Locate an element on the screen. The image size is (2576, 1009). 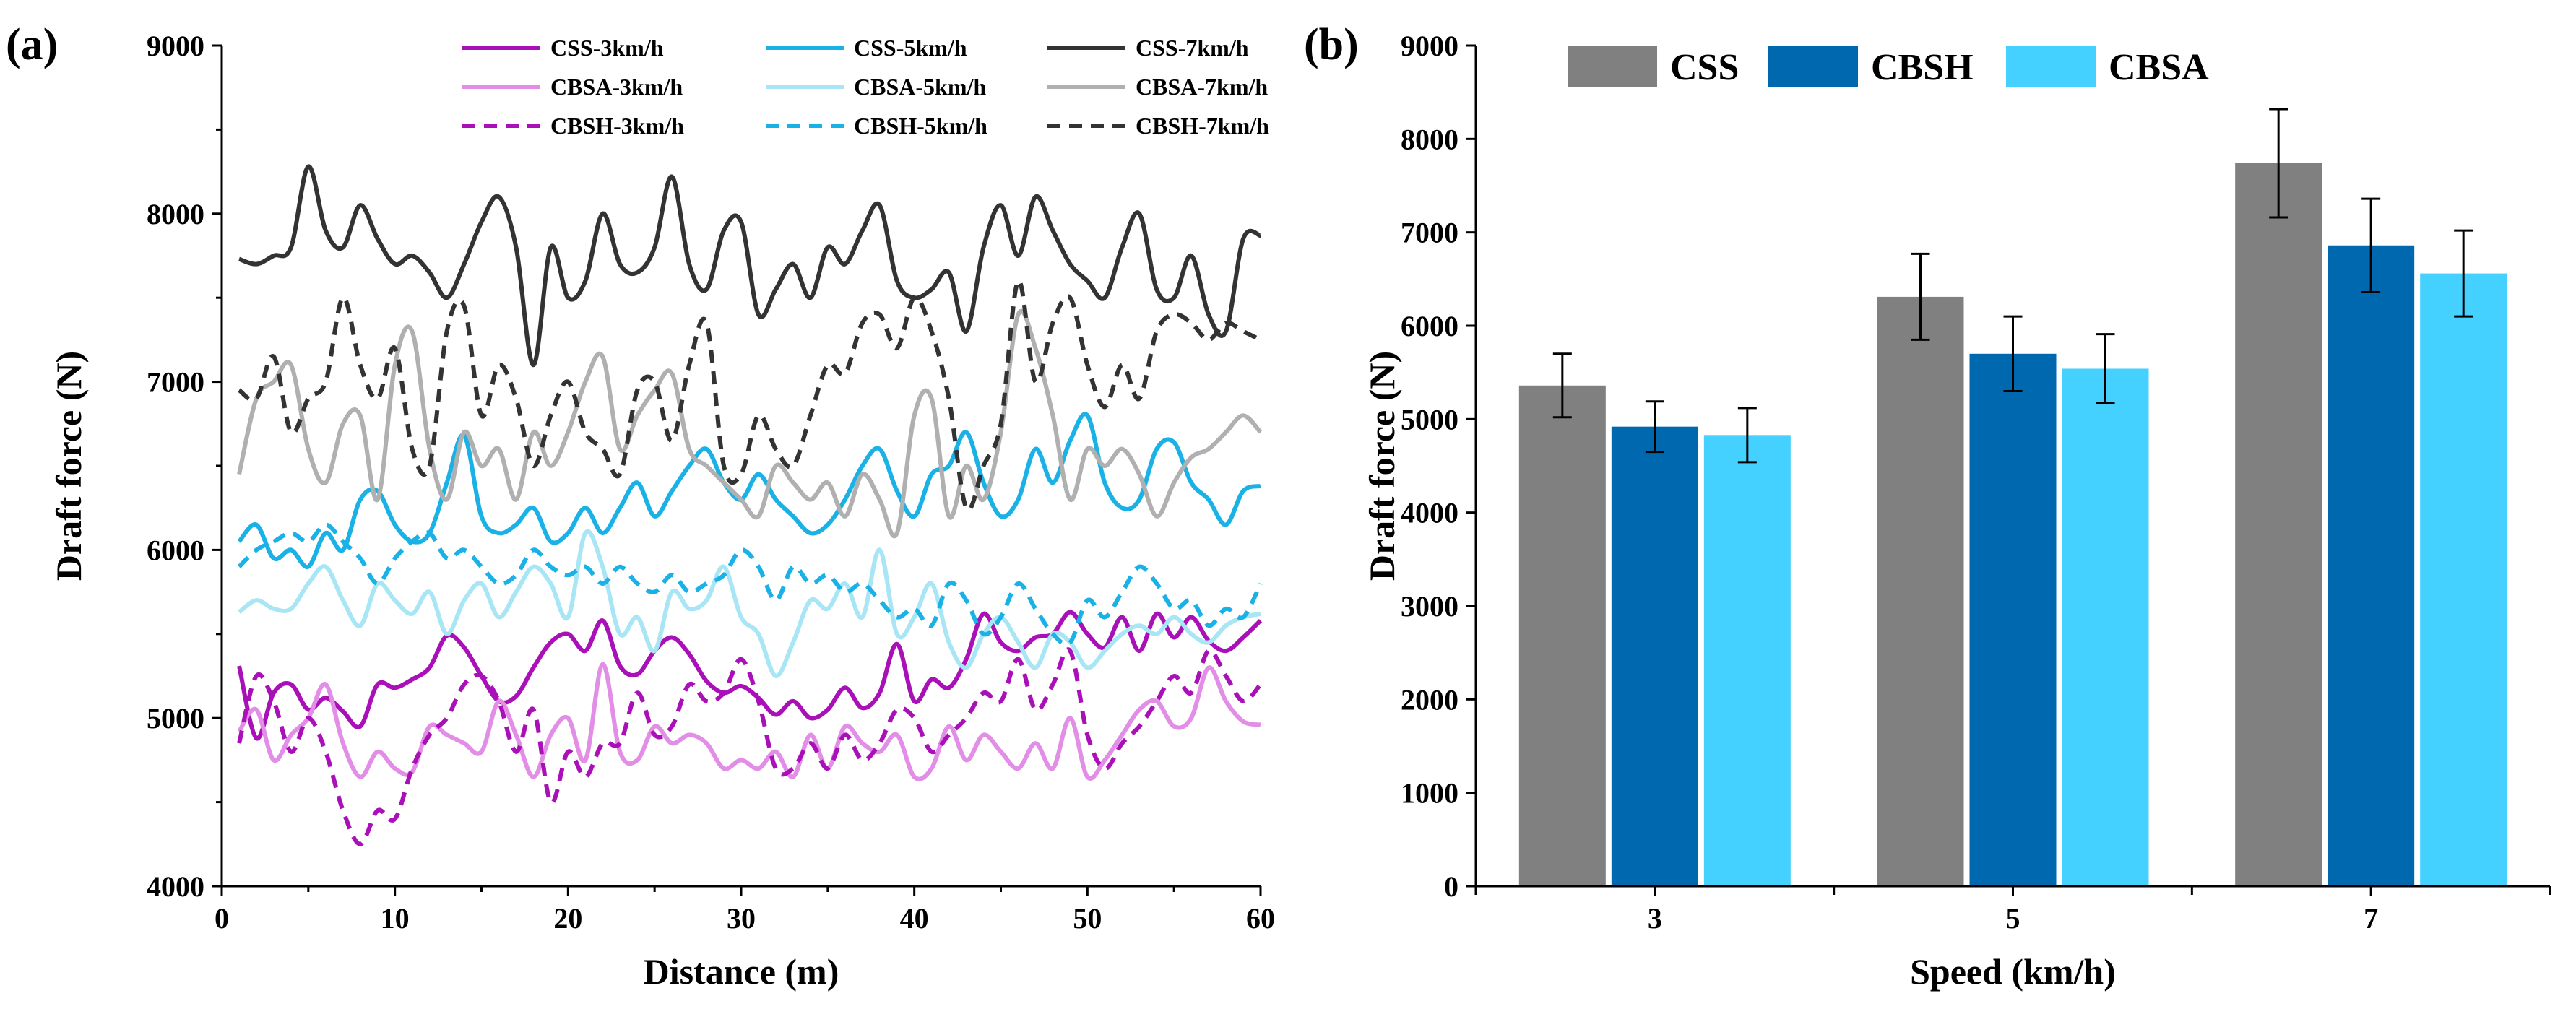
series-line-cbsa-5km-h is located at coordinates (749, 604).